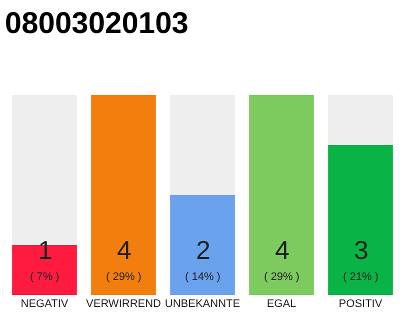 Image resolution: width=410 pixels, height=320 pixels. Describe the element at coordinates (45, 277) in the screenshot. I see `annotation: ( 7% )` at that location.